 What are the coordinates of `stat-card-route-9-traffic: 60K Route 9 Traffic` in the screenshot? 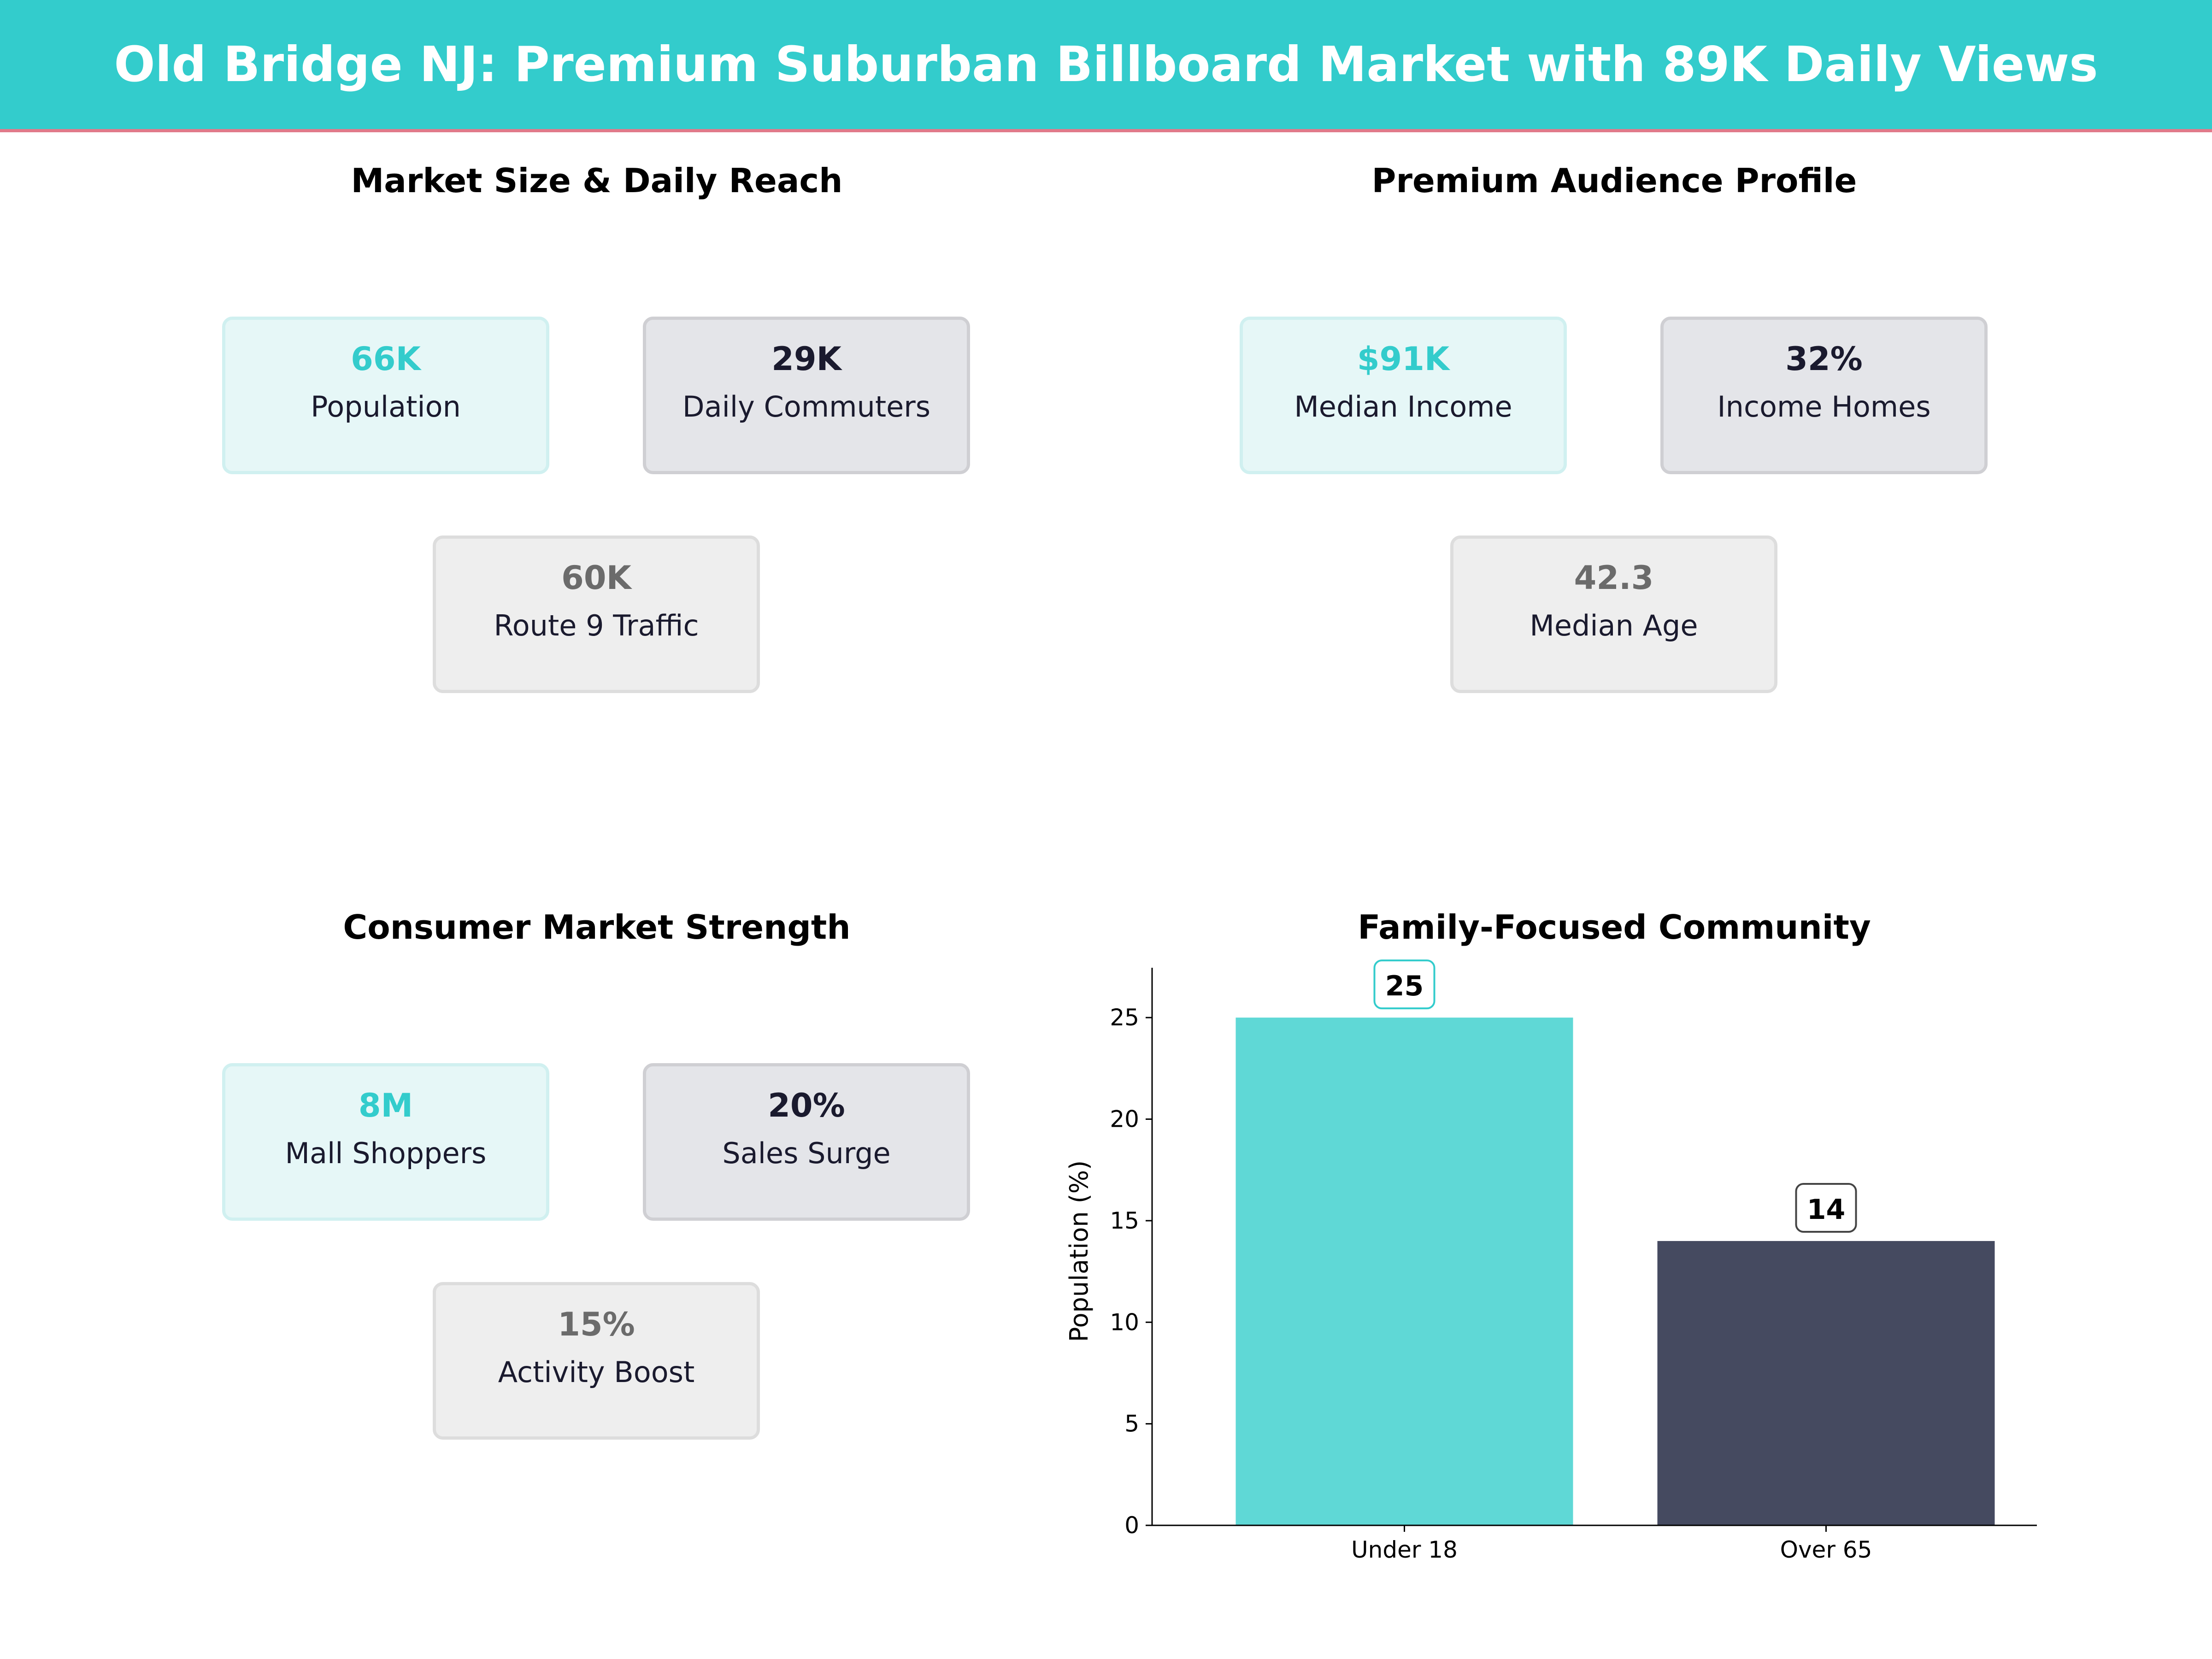 It's located at (596, 614).